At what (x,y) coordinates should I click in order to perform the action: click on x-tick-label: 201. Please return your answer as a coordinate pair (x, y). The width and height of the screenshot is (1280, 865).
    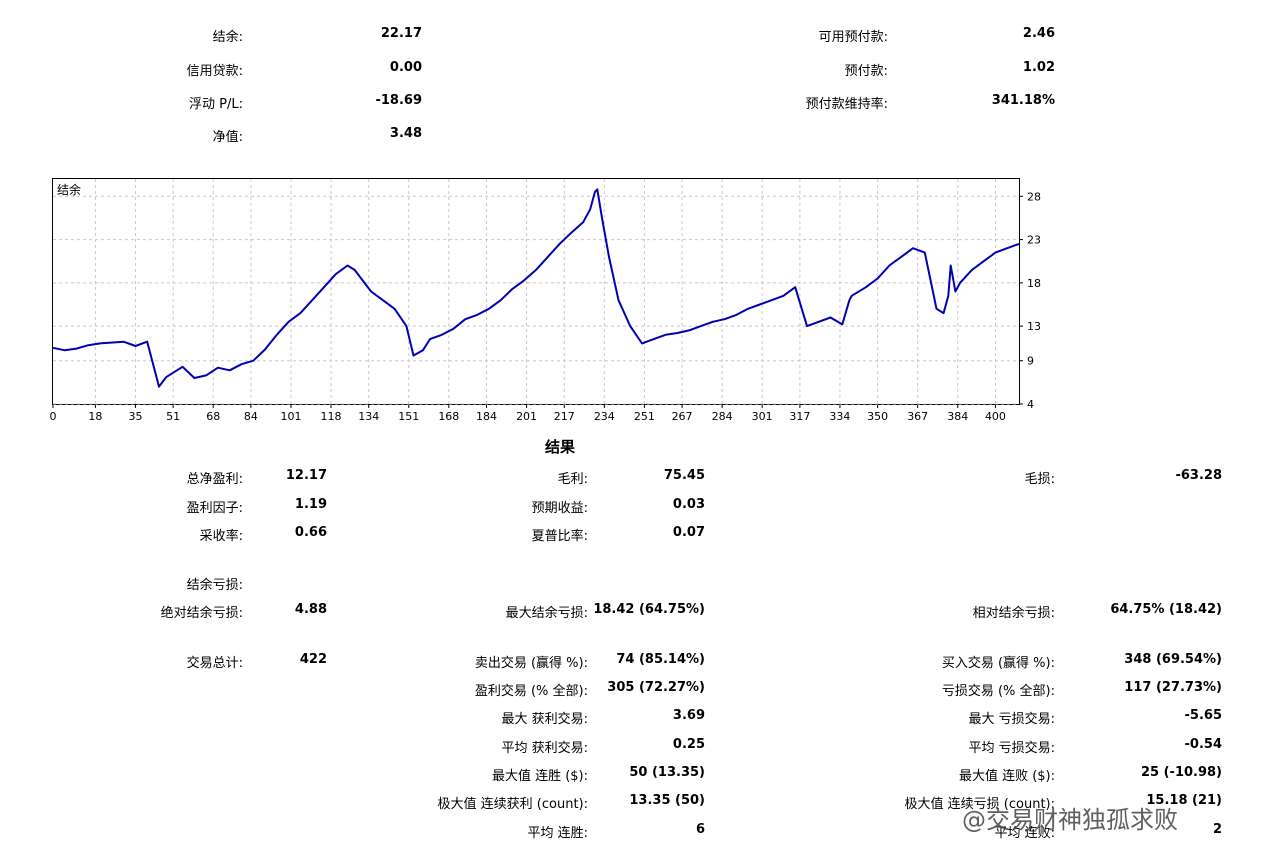
    Looking at the image, I should click on (526, 416).